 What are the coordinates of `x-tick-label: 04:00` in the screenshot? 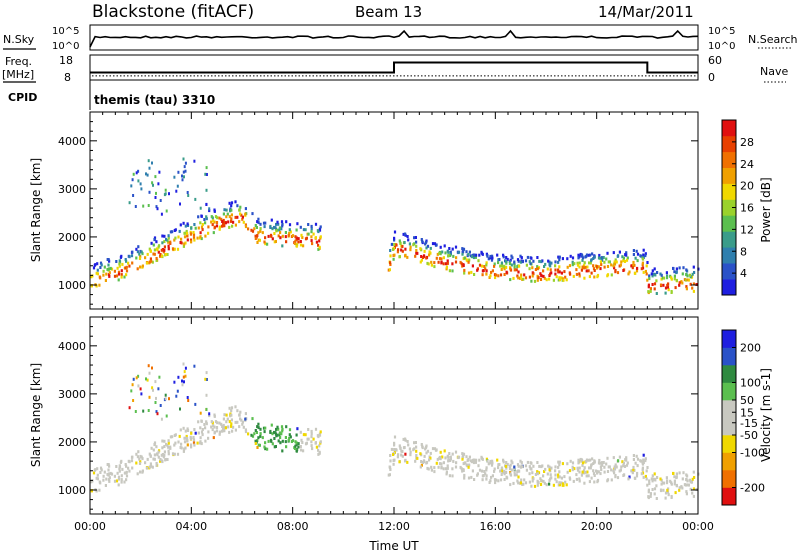 It's located at (191, 526).